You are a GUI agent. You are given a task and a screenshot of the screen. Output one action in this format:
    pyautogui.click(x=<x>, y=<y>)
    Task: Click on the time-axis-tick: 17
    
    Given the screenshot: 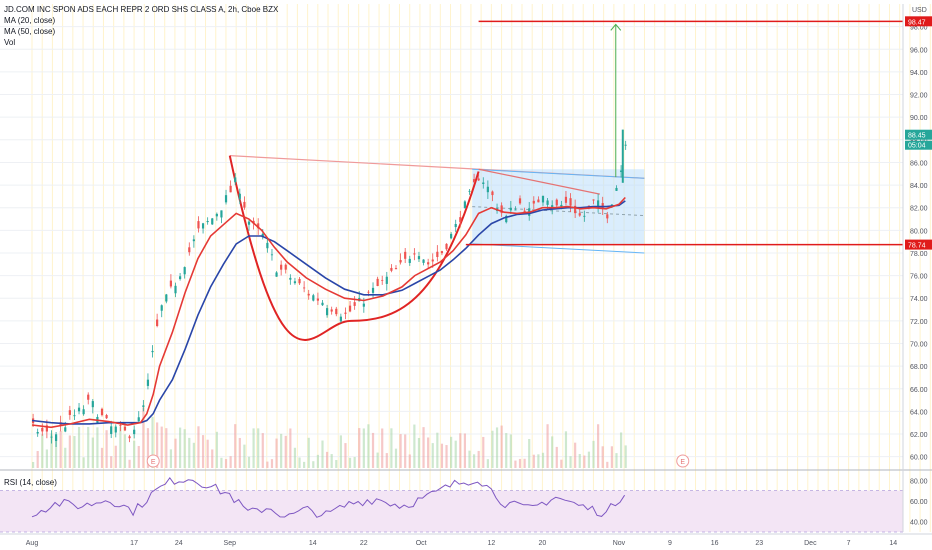 What is the action you would take?
    pyautogui.click(x=134, y=543)
    